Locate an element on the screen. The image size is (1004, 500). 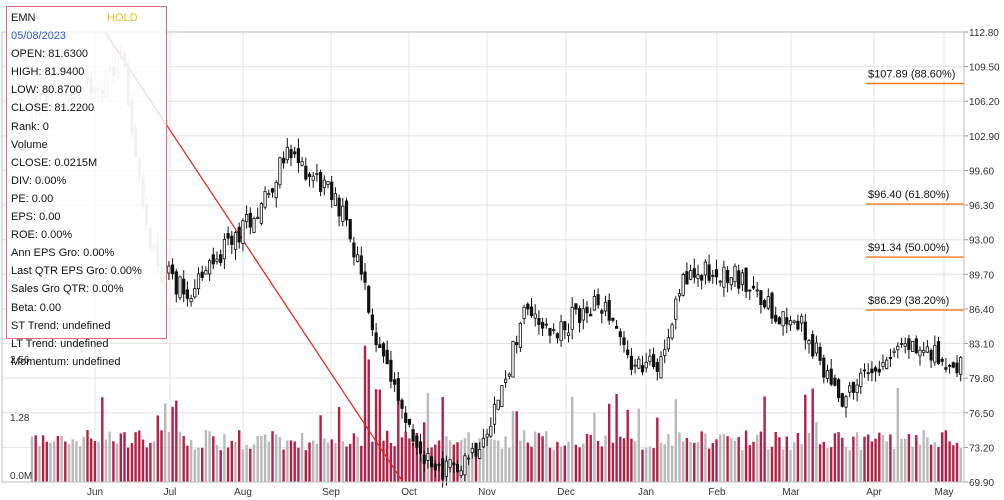
price-tick-label: 106.20 is located at coordinates (984, 102).